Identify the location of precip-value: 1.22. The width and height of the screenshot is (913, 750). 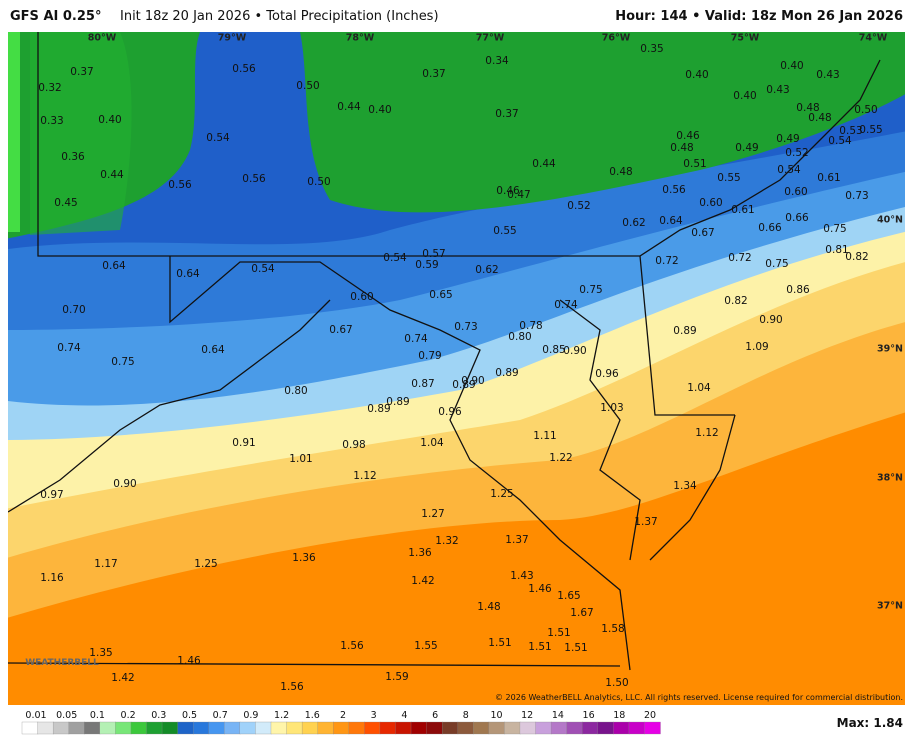
(560, 458).